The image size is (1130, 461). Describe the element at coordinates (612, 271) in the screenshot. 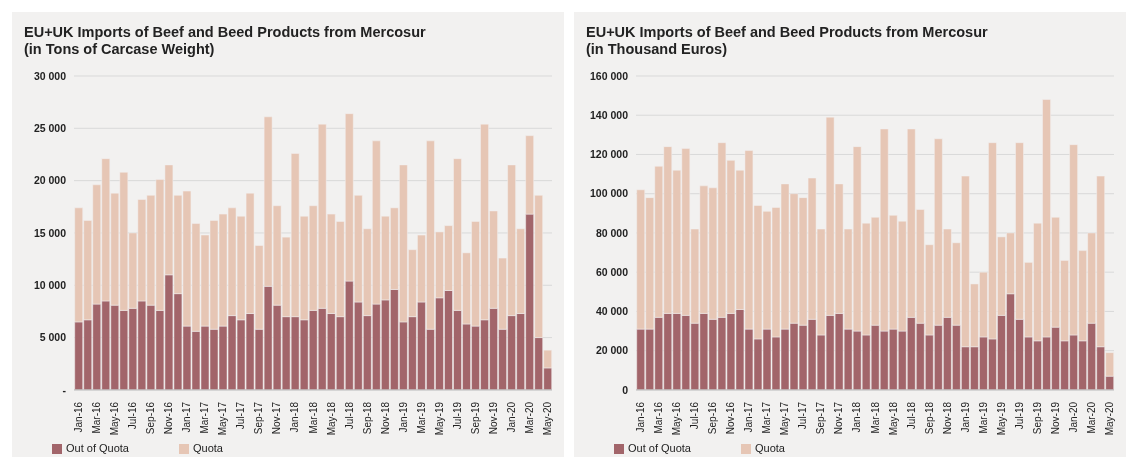

I see `y-tick-label: 60 000` at that location.